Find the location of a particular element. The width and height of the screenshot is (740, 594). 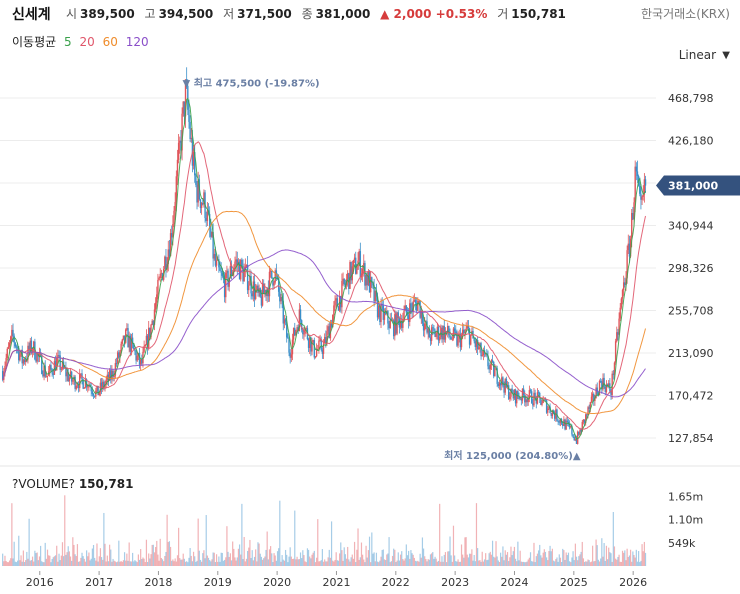

ma-legend-title: 이동평균 is located at coordinates (34, 42).